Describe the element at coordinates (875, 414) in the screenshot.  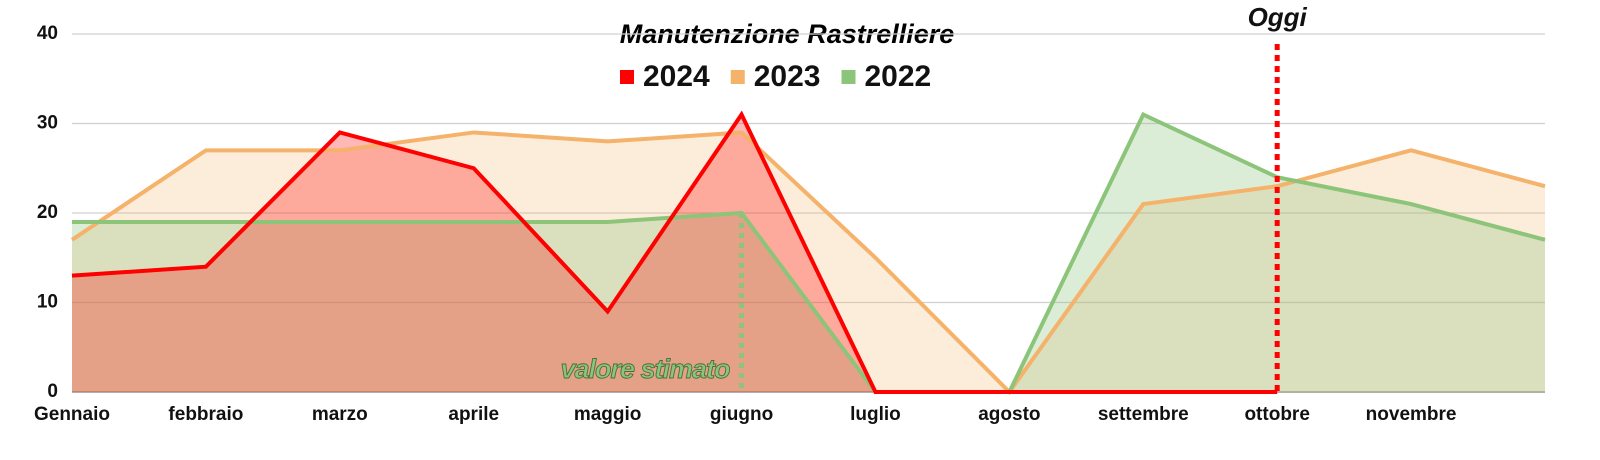
I see `x-tick-label: luglio` at that location.